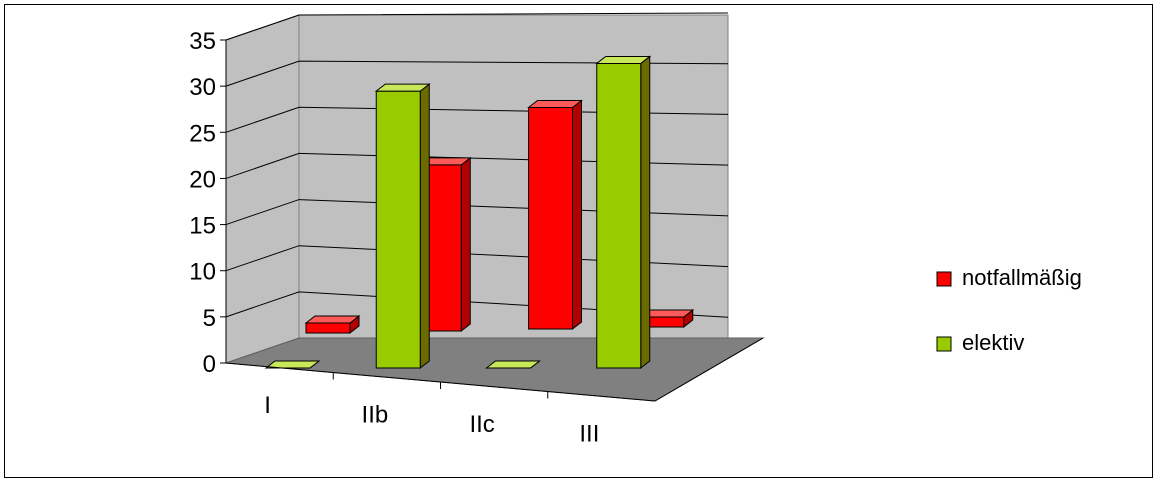 Image resolution: width=1158 pixels, height=483 pixels. I want to click on bar-notfallmig-i-front, so click(328, 328).